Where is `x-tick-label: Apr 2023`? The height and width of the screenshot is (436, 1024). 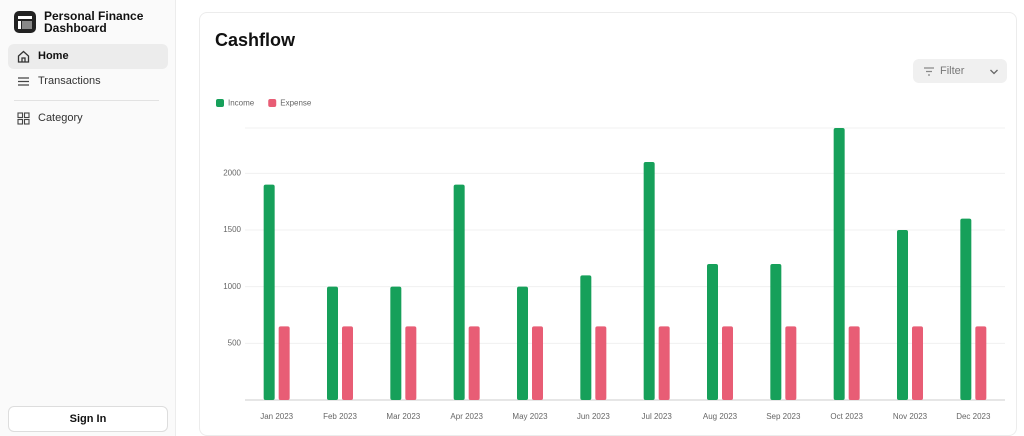 x-tick-label: Apr 2023 is located at coordinates (466, 416).